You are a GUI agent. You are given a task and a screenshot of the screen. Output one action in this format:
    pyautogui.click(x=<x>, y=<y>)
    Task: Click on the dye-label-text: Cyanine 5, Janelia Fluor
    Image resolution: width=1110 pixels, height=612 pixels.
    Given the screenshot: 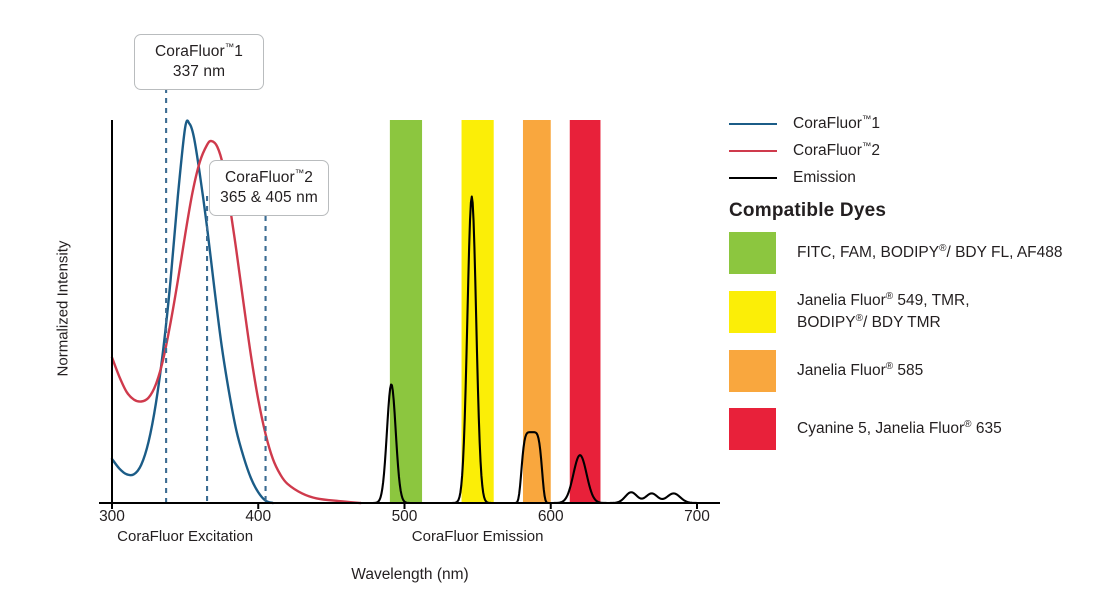 What is the action you would take?
    pyautogui.click(x=881, y=429)
    